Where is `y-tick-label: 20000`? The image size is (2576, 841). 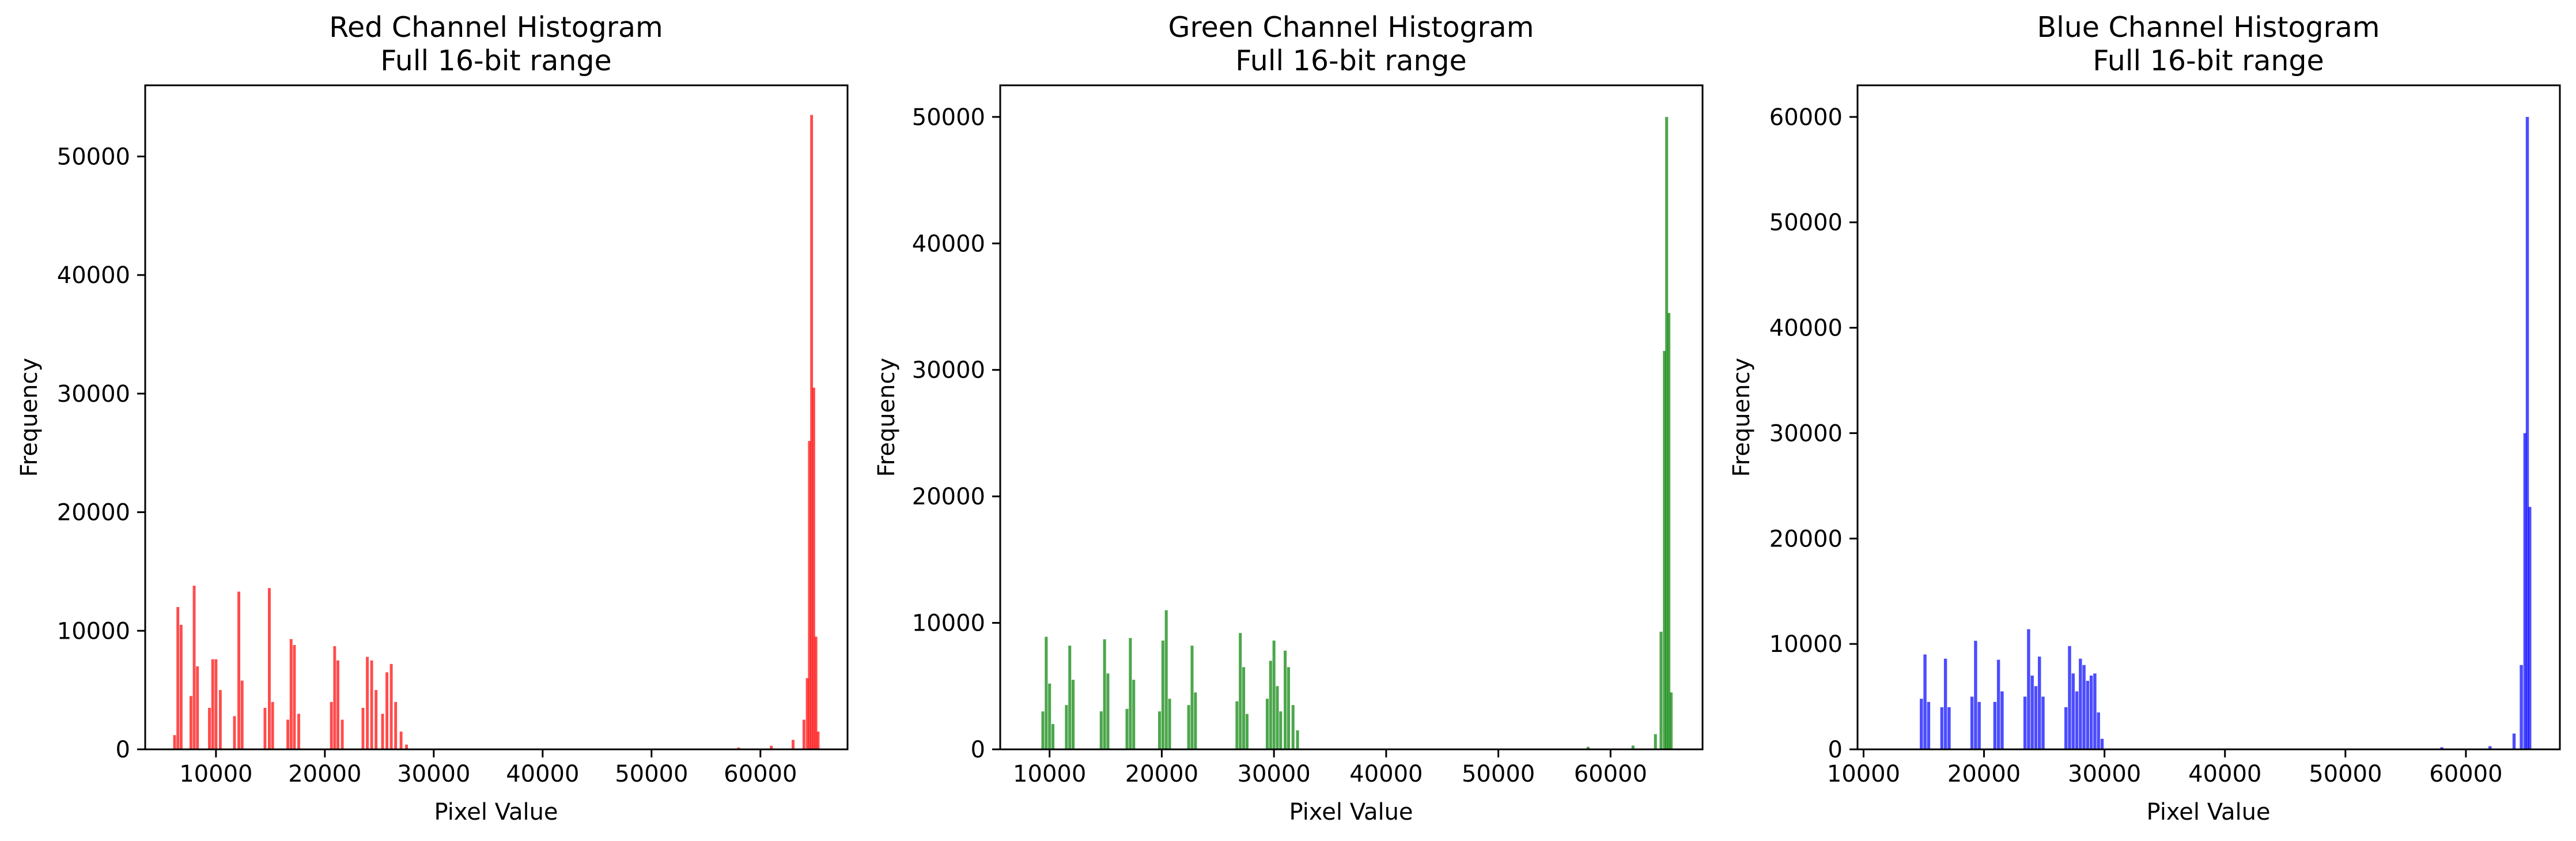
y-tick-label: 20000 is located at coordinates (1806, 539).